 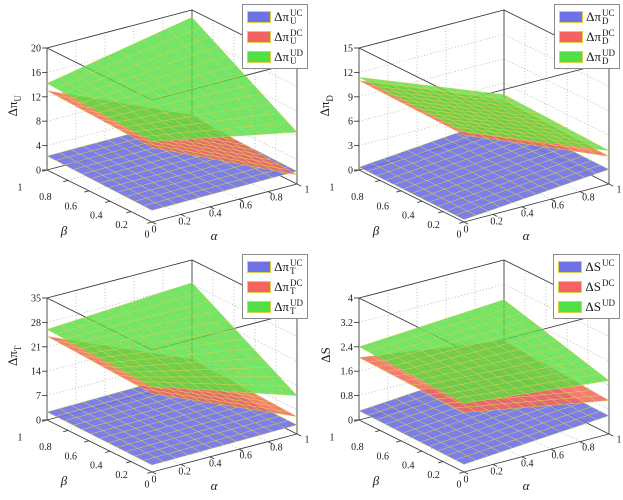 I want to click on legend-item-UD: ΔS UD, so click(x=586, y=306).